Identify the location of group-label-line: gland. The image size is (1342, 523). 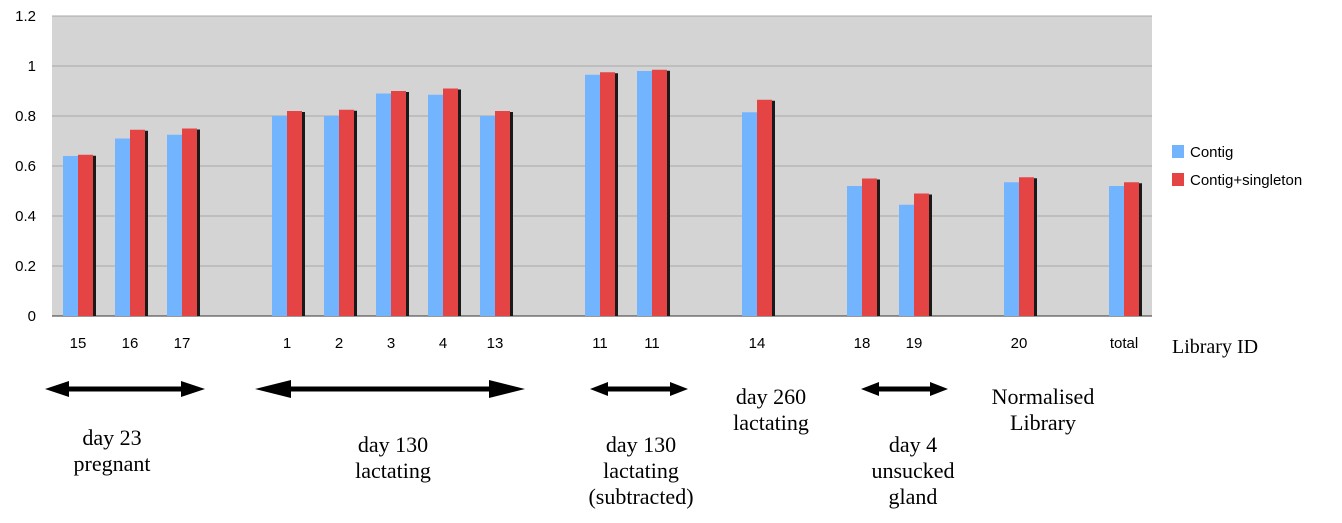
(913, 496).